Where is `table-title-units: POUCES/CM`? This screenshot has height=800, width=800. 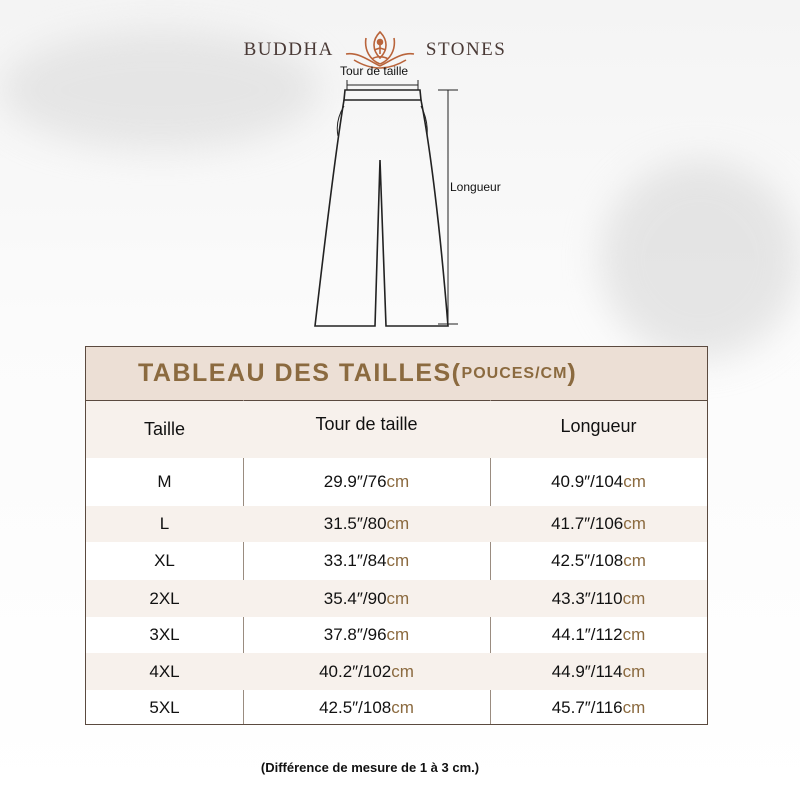 table-title-units: POUCES/CM is located at coordinates (514, 373).